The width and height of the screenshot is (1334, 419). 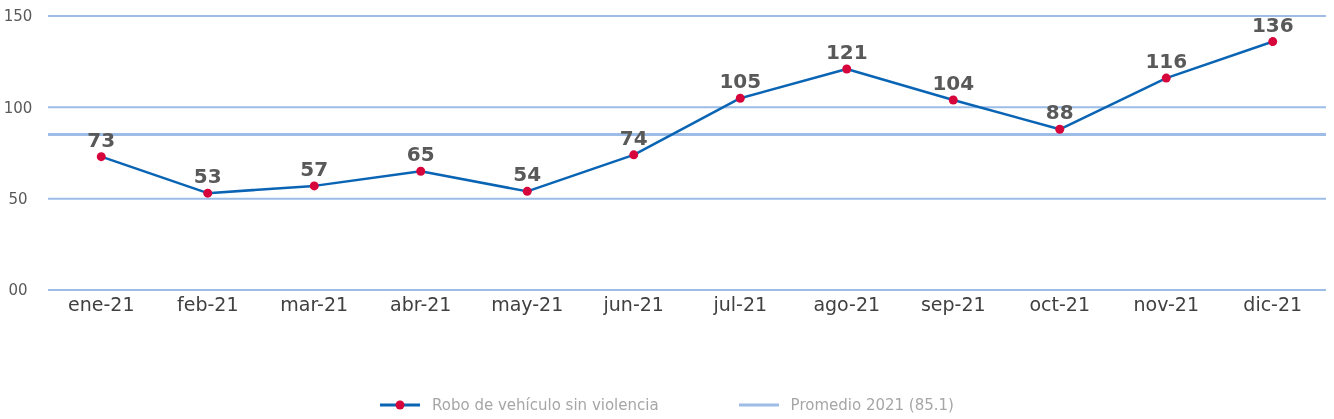 I want to click on x-tick-label: feb-21, so click(x=208, y=304).